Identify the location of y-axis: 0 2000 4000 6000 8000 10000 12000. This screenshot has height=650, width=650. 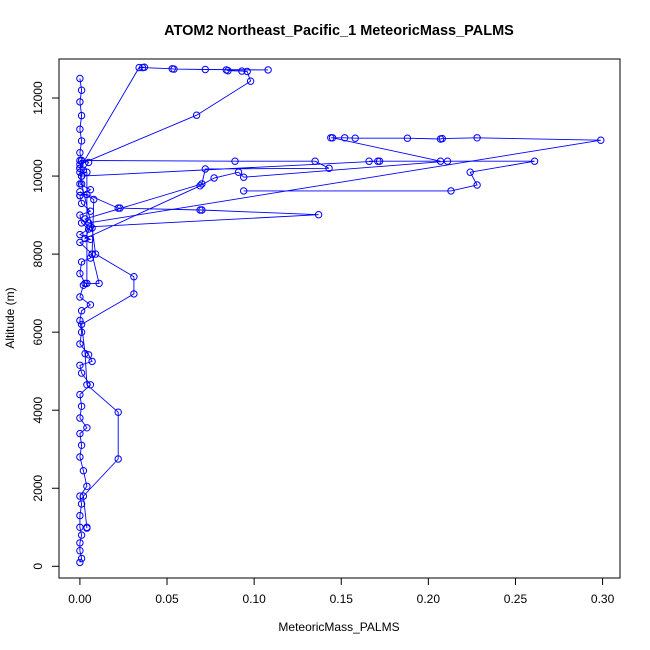
(45, 325).